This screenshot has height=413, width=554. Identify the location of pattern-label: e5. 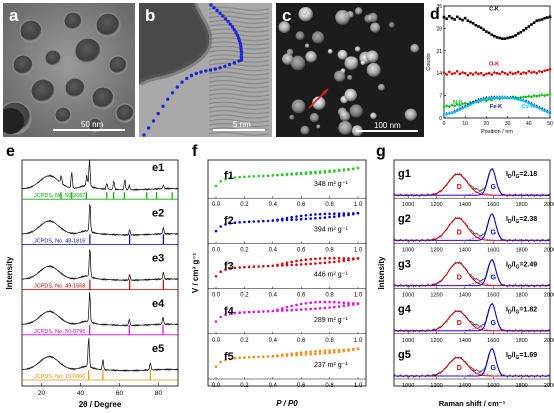
(158, 349).